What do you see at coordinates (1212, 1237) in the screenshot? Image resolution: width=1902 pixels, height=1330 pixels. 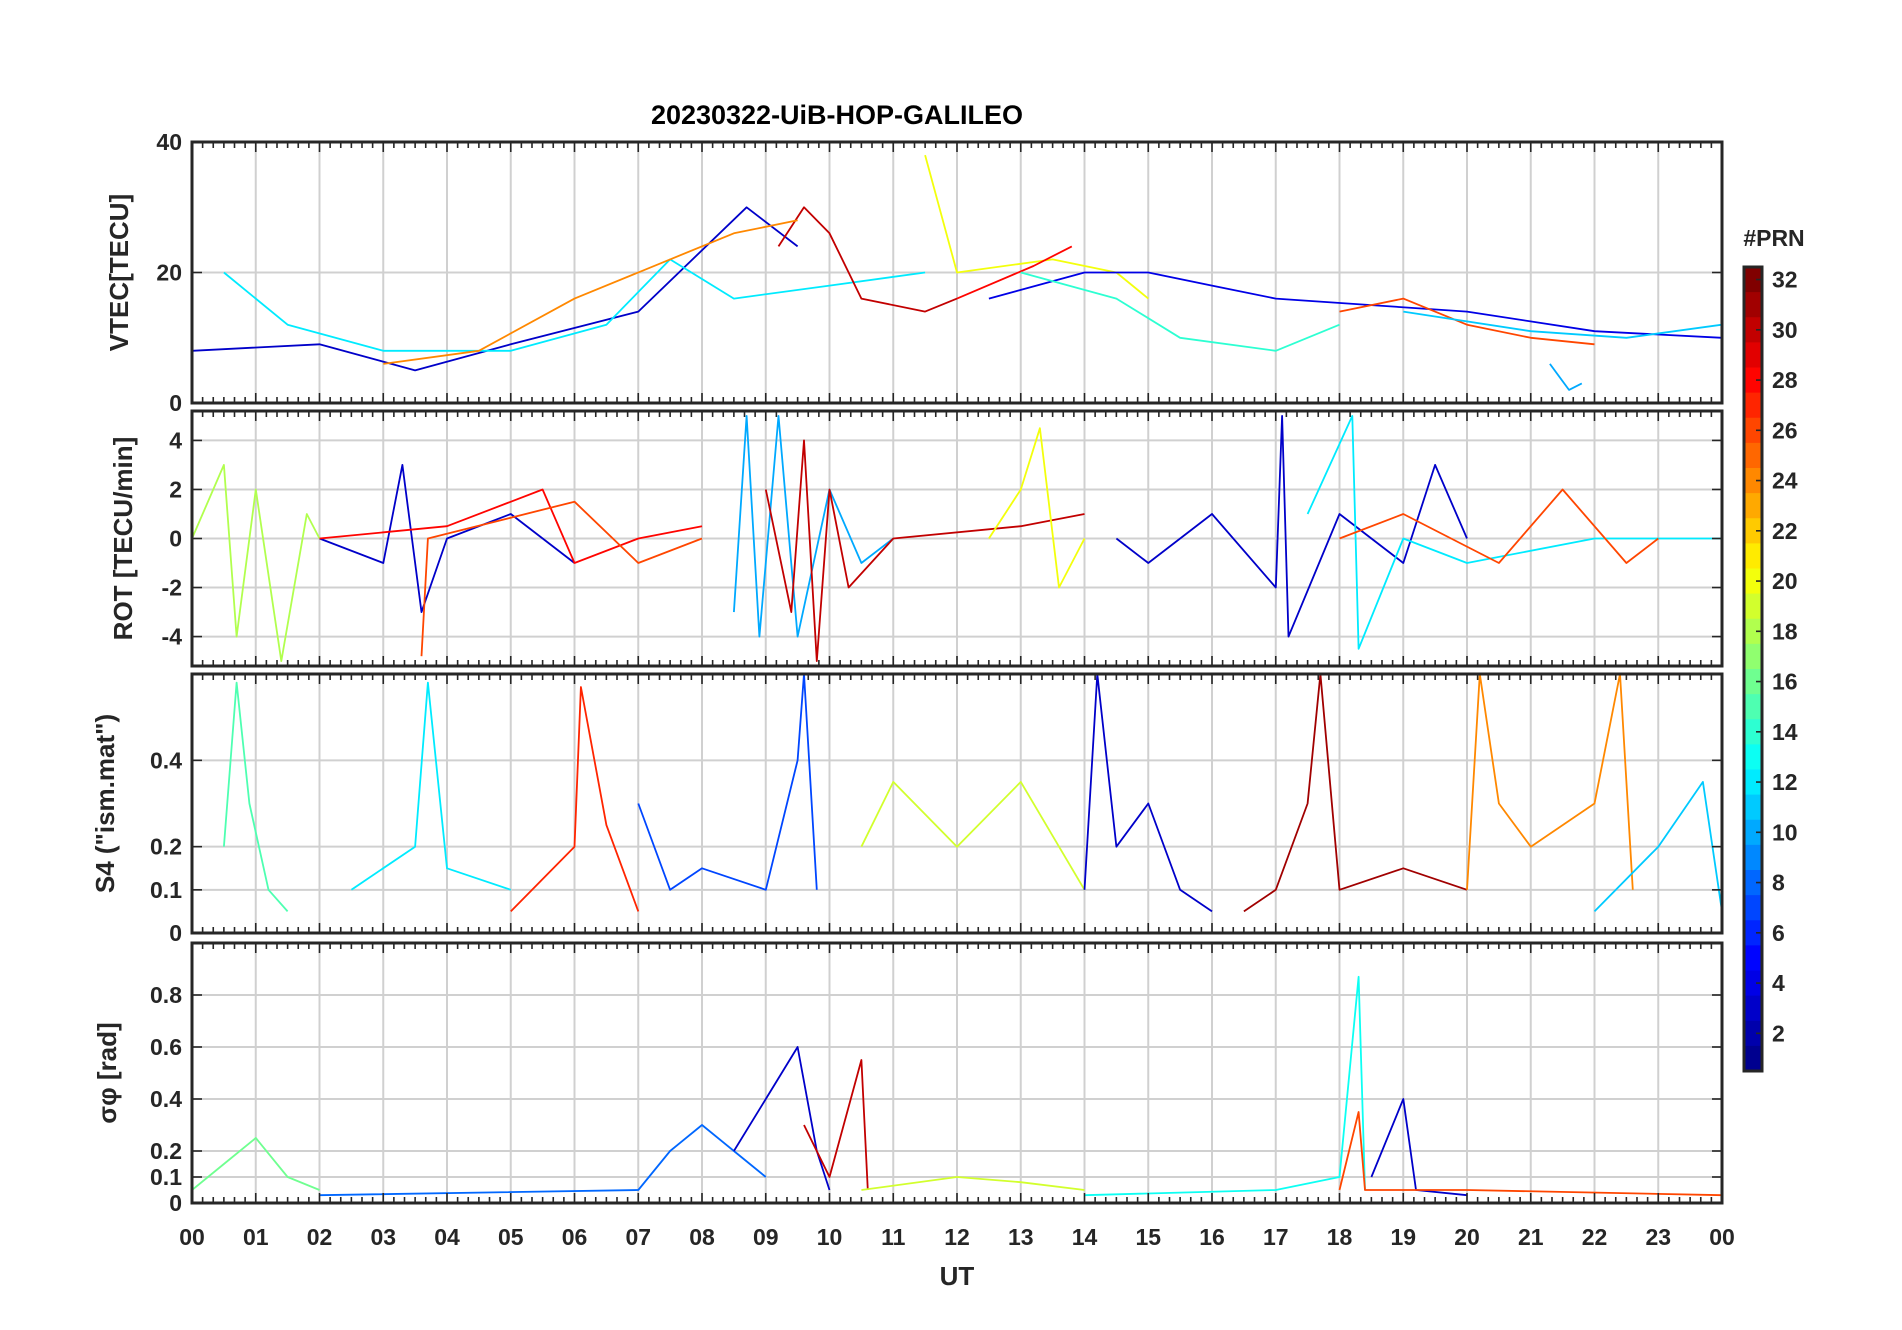 I see `x-tick-label: 16` at bounding box center [1212, 1237].